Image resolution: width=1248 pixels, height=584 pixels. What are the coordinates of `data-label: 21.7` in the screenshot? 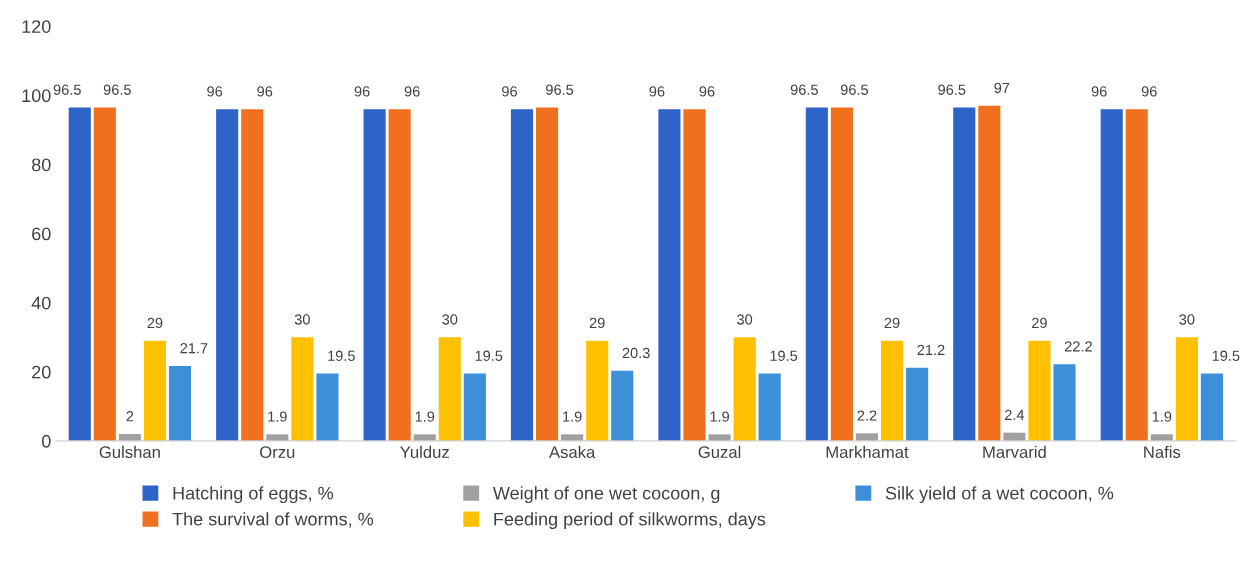 It's located at (194, 348).